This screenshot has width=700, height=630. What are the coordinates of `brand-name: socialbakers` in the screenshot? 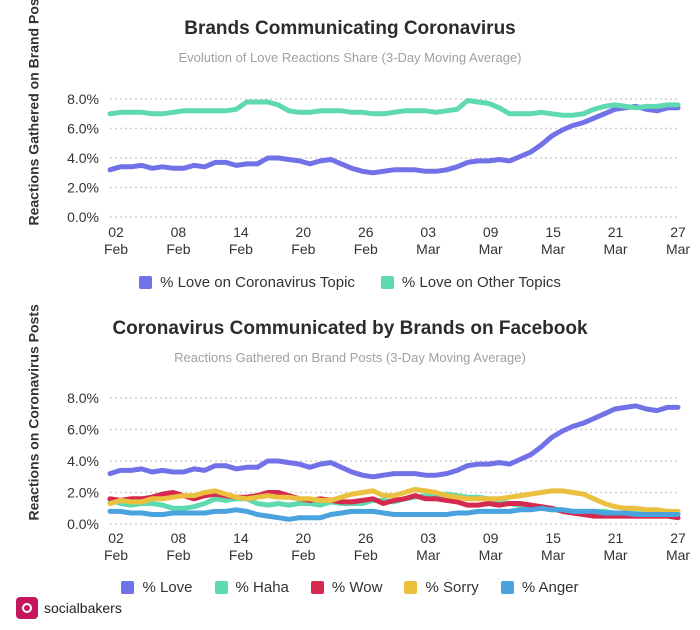 It's located at (83, 608).